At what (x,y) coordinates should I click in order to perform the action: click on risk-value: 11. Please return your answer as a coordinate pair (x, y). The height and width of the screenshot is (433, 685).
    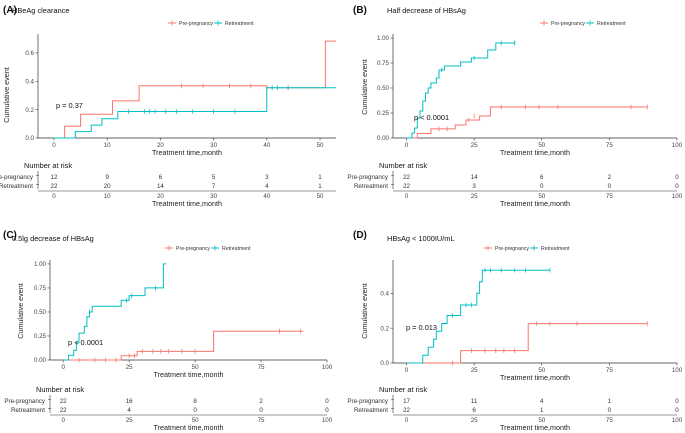
    Looking at the image, I should click on (474, 401).